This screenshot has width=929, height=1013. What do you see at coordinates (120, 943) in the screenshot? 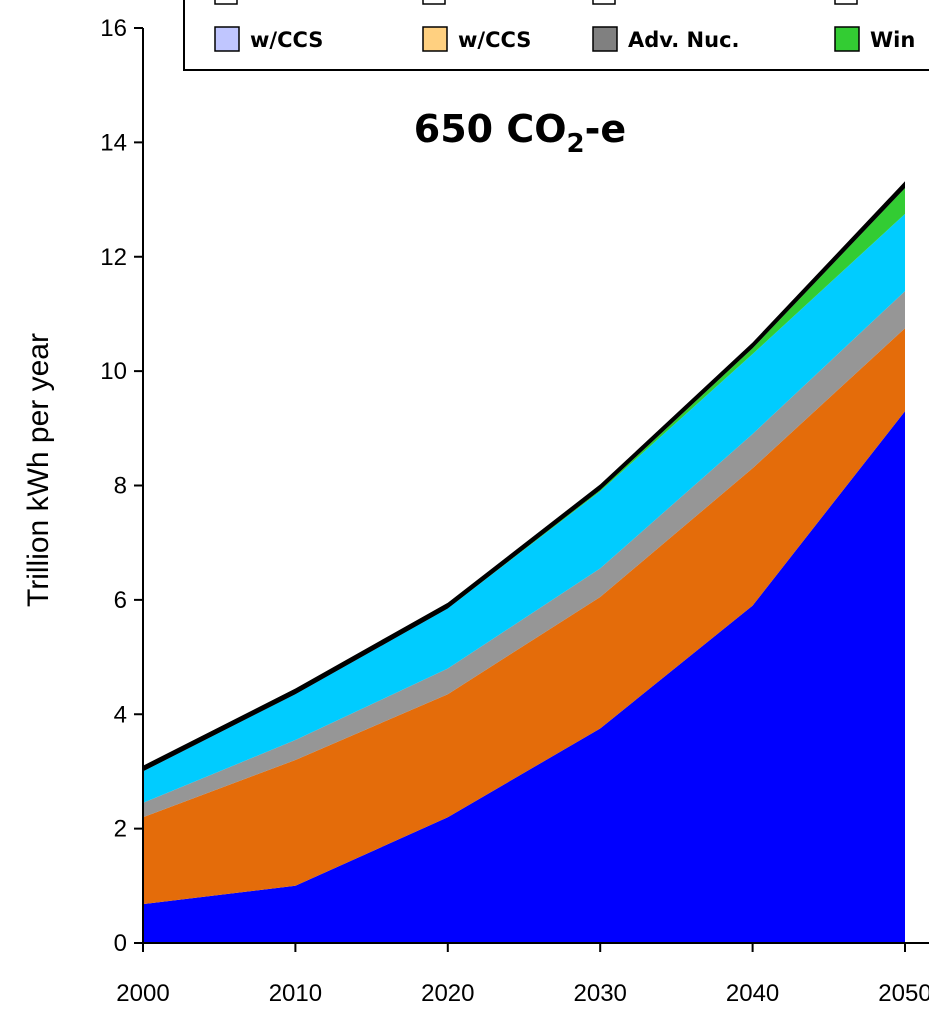
I see `y-tick-label-0: 0` at bounding box center [120, 943].